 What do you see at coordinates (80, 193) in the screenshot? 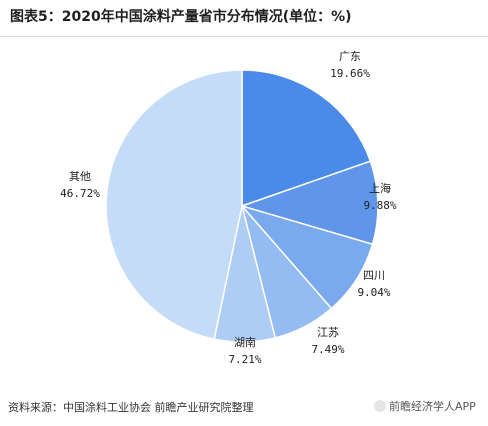
I see `slice-value-5: 46.72%` at bounding box center [80, 193].